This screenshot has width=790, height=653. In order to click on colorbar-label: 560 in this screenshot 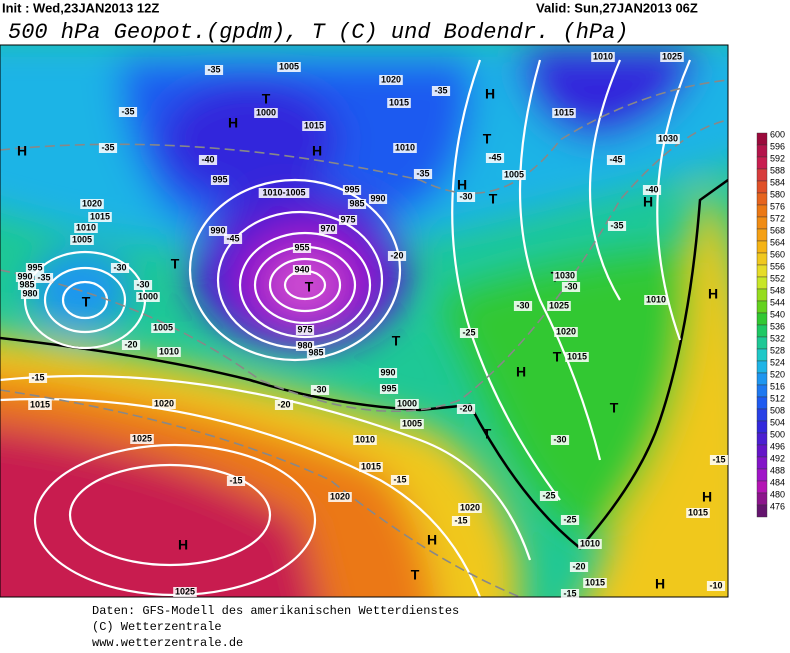, I will do `click(777, 254)`.